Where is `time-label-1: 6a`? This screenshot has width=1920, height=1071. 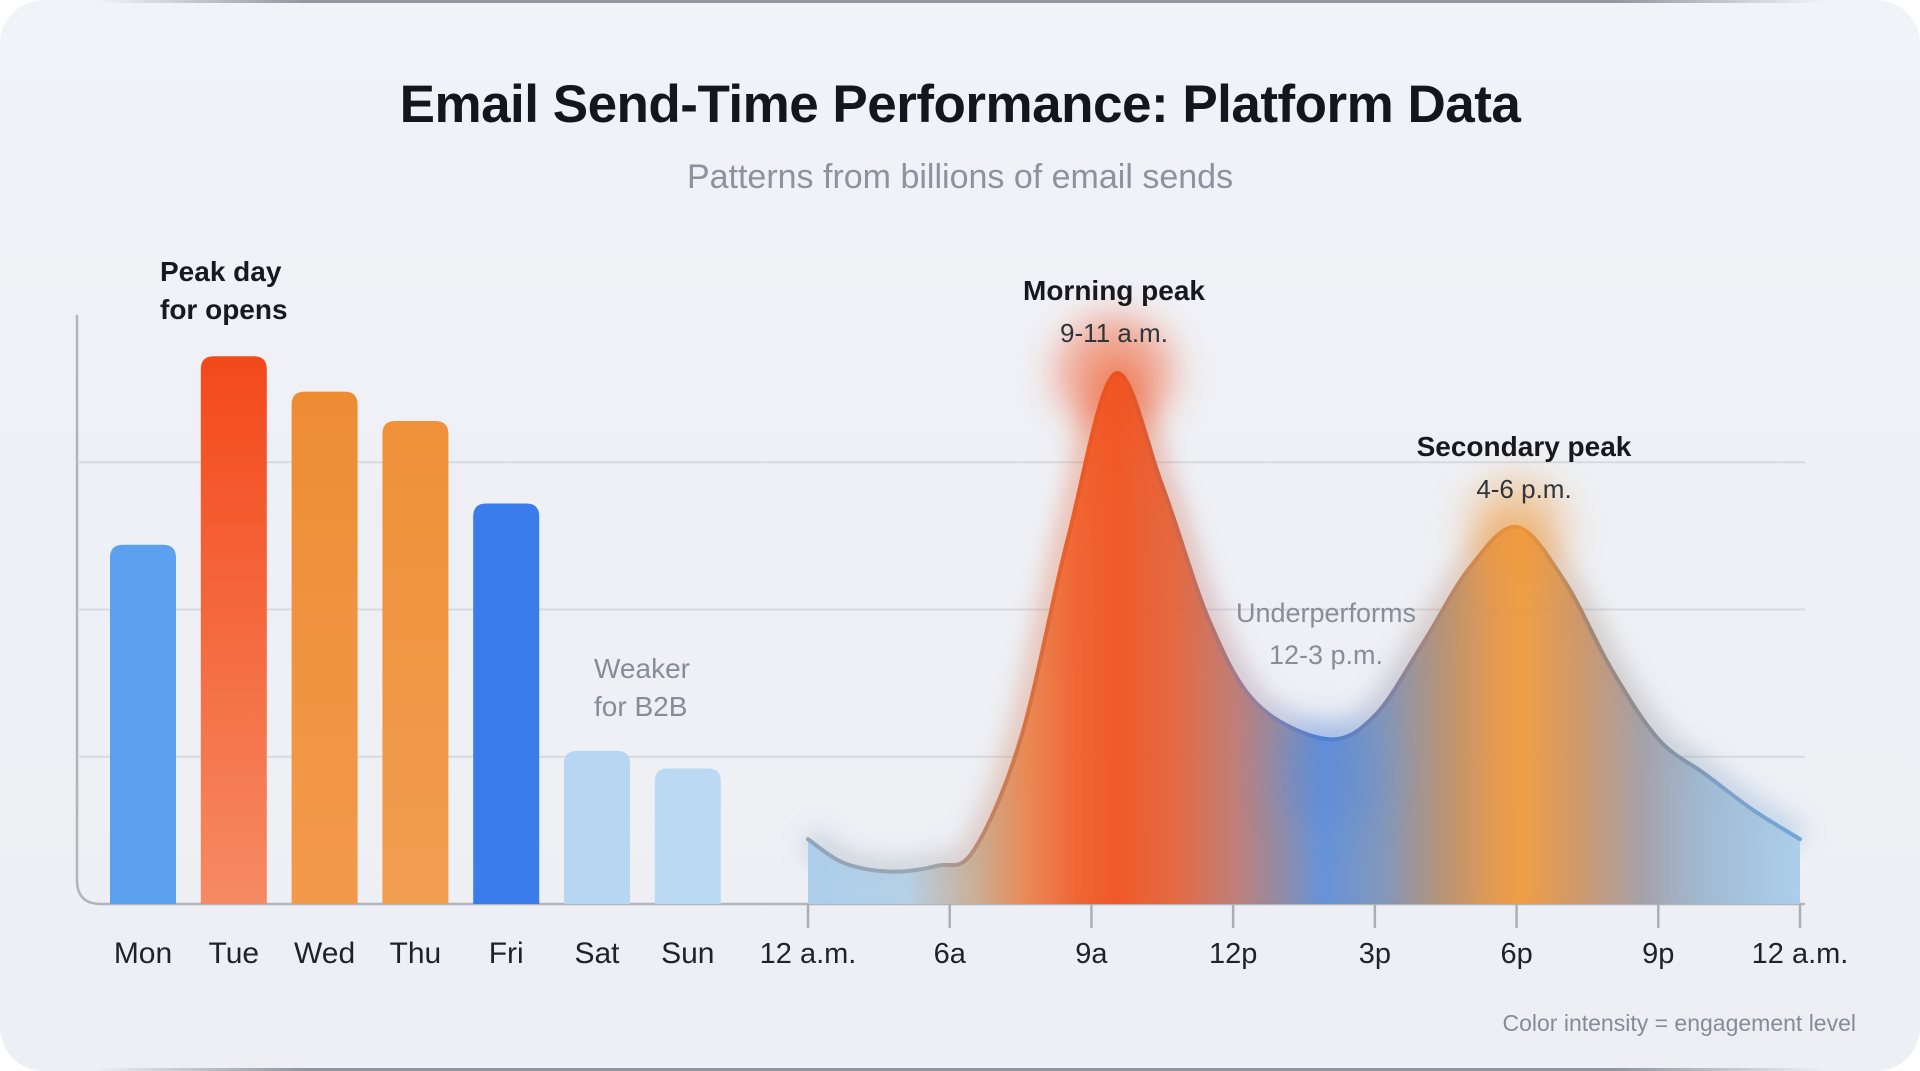 time-label-1: 6a is located at coordinates (950, 954).